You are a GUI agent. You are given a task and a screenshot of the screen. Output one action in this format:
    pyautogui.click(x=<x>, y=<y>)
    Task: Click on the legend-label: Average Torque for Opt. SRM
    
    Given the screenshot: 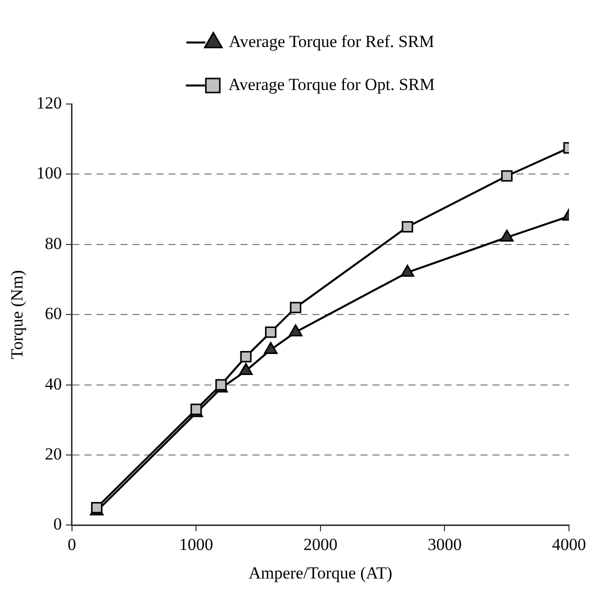 What is the action you would take?
    pyautogui.click(x=331, y=84)
    